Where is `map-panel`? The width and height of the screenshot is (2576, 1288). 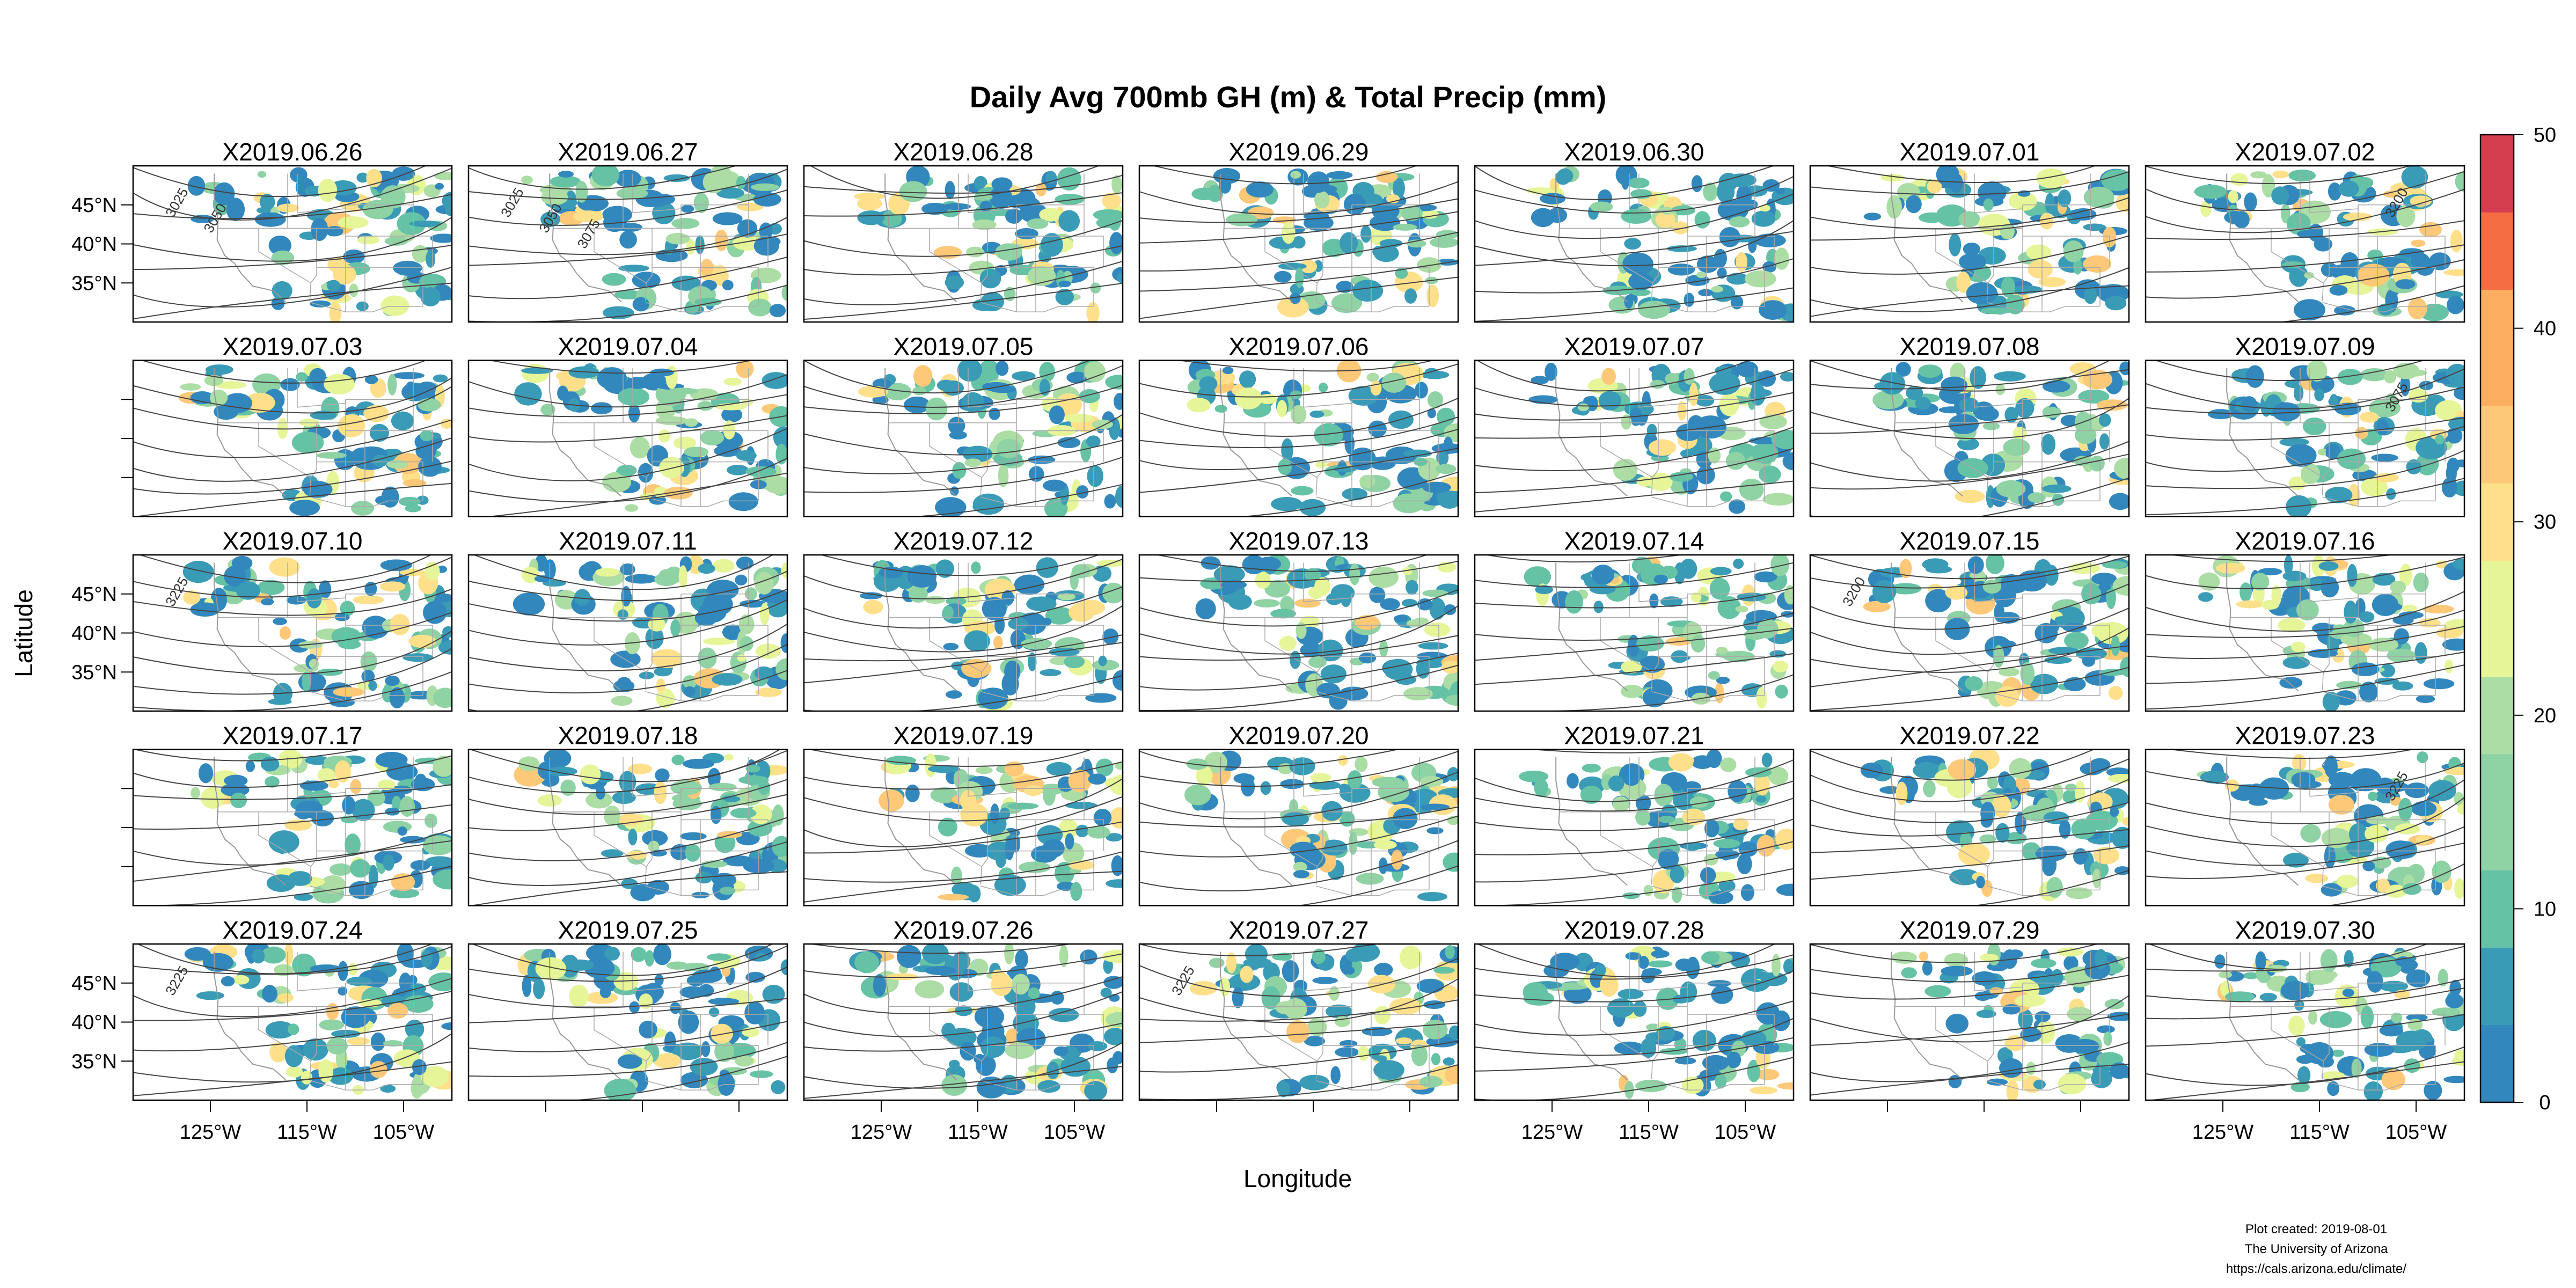
map-panel is located at coordinates (1298, 633).